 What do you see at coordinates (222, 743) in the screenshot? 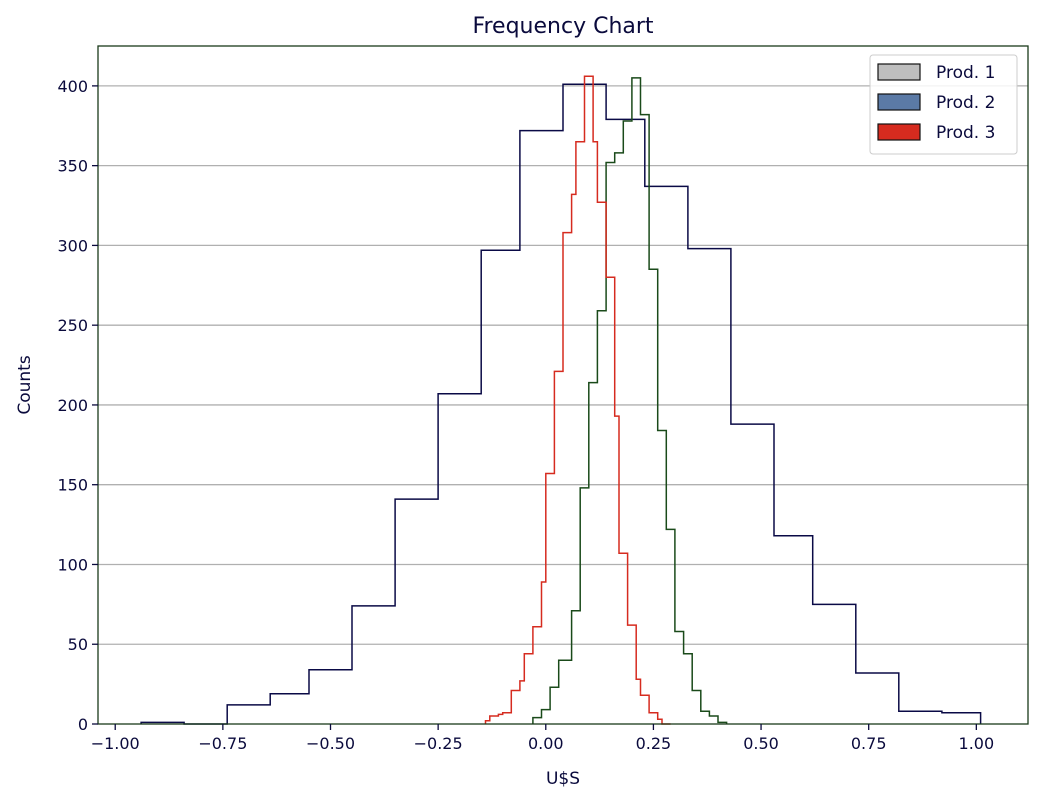
I see `x-tick-label: −0.75` at bounding box center [222, 743].